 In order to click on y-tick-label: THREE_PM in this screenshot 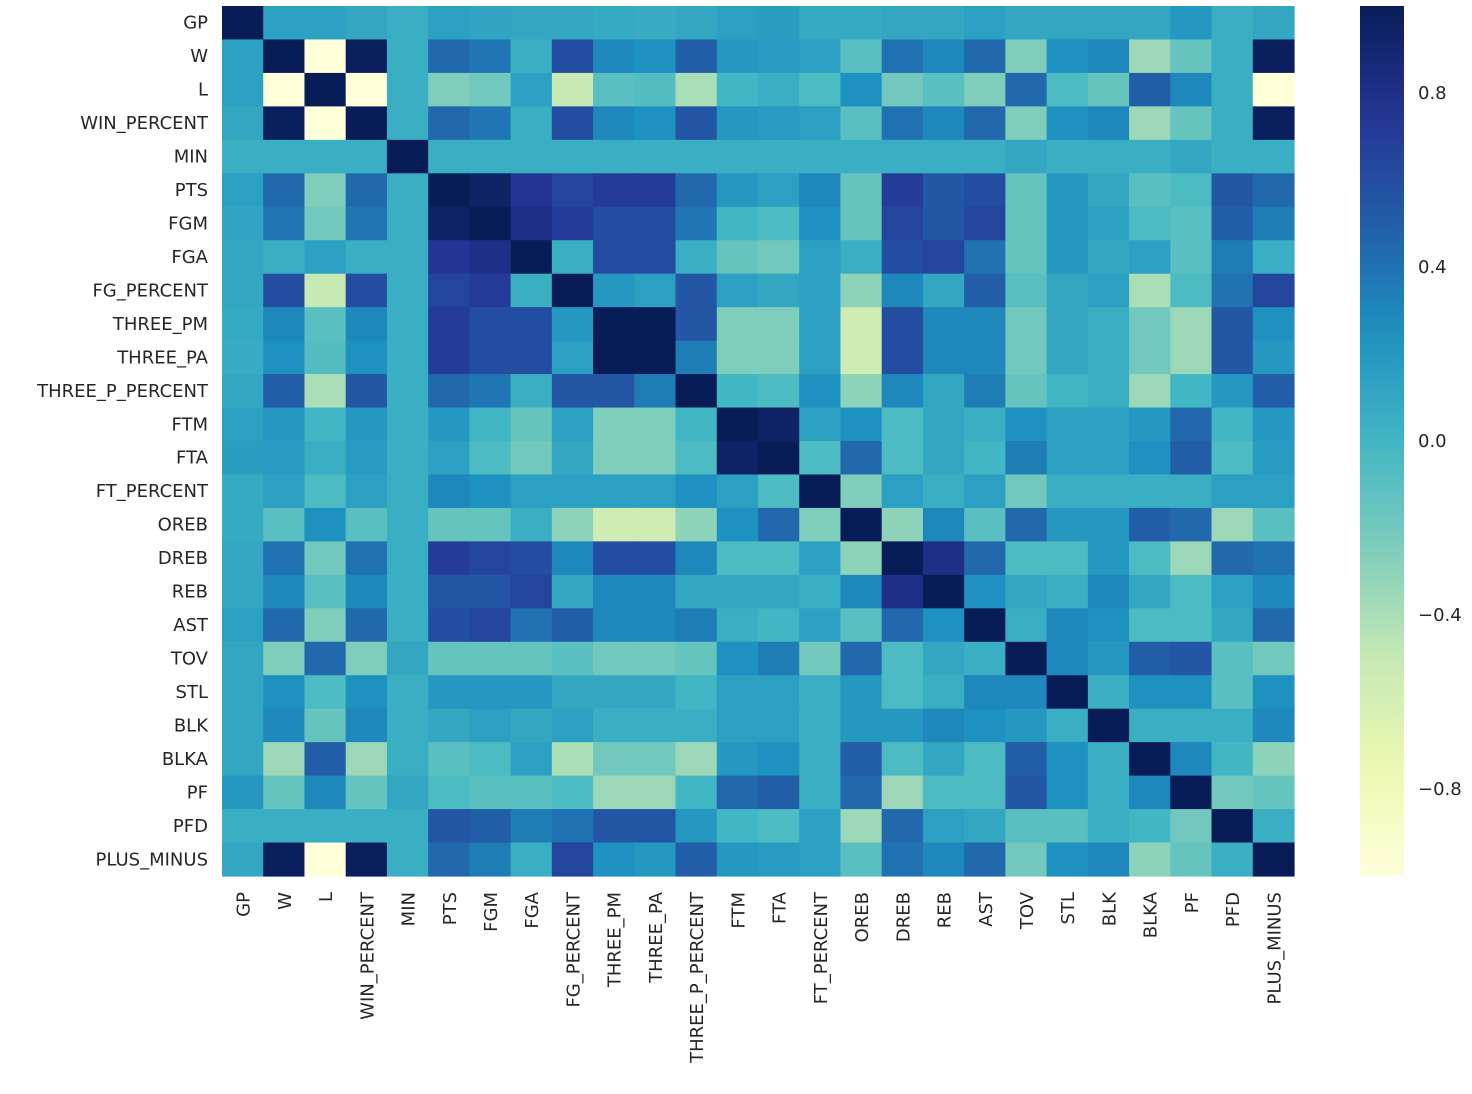, I will do `click(160, 324)`.